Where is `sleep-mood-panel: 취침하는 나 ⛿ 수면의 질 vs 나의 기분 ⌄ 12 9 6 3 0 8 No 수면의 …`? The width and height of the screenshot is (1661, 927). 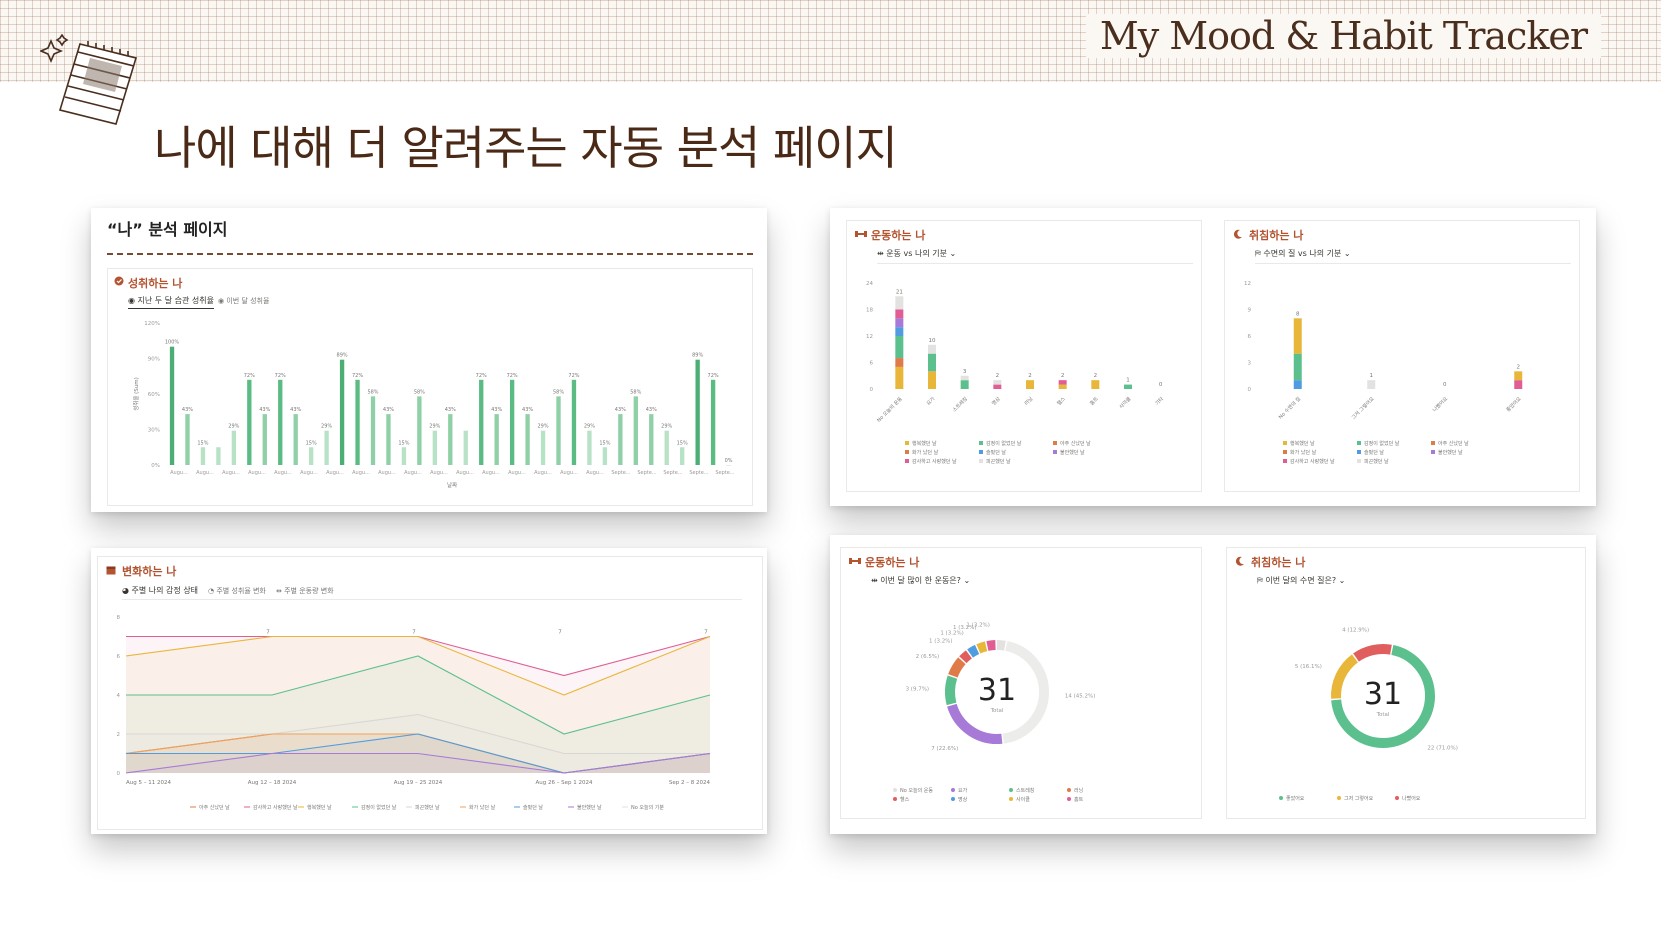 sleep-mood-panel: 취침하는 나 ⛿ 수면의 질 vs 나의 기분 ⌄ 12 9 6 3 0 8 No 수면의 … is located at coordinates (1402, 356).